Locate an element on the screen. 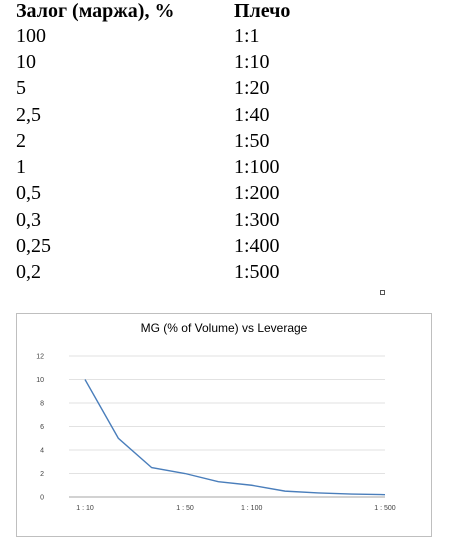 Image resolution: width=452 pixels, height=554 pixels. cell-margin: 2,5 is located at coordinates (28, 114).